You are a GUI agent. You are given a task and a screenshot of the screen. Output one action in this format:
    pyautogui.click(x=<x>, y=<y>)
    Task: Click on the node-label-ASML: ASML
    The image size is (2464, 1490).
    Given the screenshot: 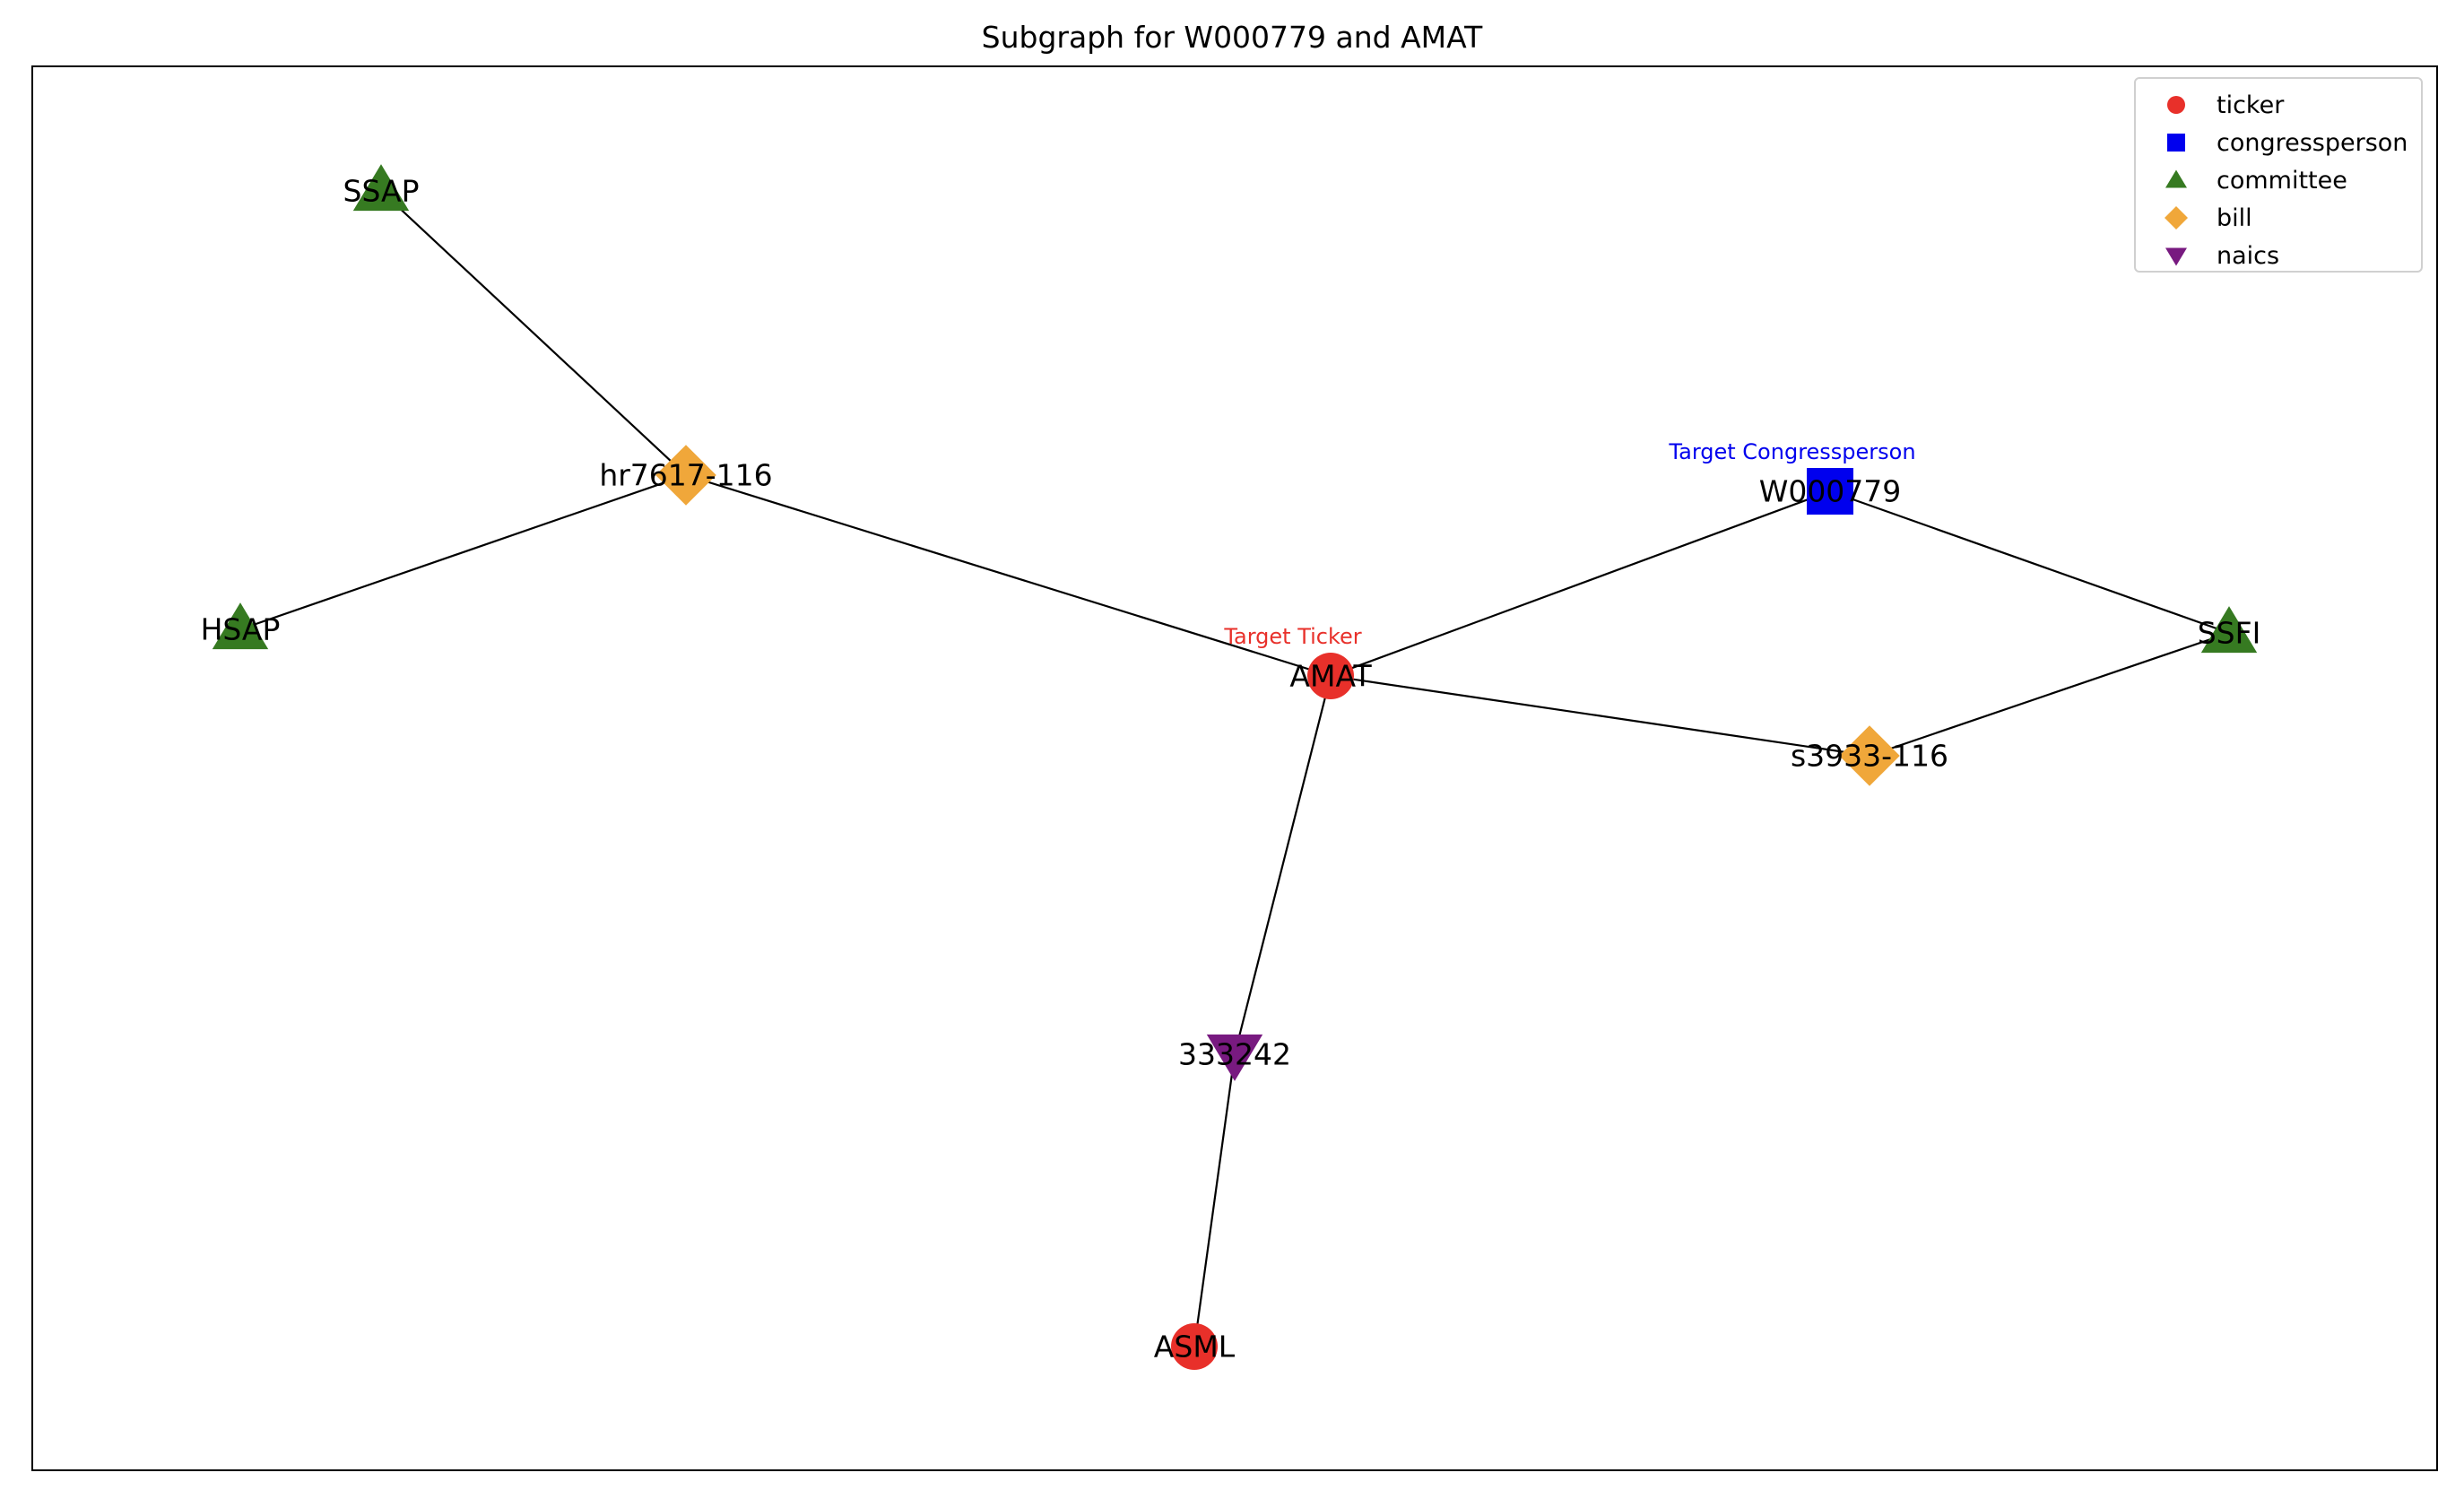 What is the action you would take?
    pyautogui.click(x=1195, y=1347)
    